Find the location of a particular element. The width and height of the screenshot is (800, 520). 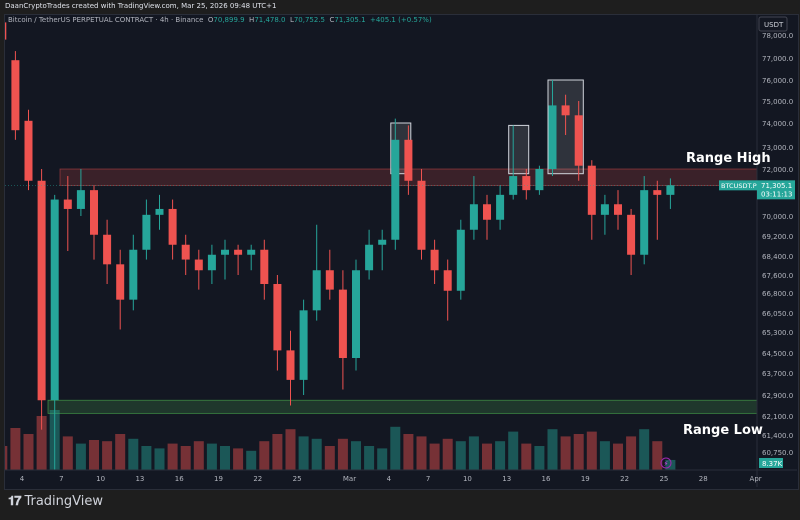

price-tick-label: 66,050.0 is located at coordinates (777, 314).